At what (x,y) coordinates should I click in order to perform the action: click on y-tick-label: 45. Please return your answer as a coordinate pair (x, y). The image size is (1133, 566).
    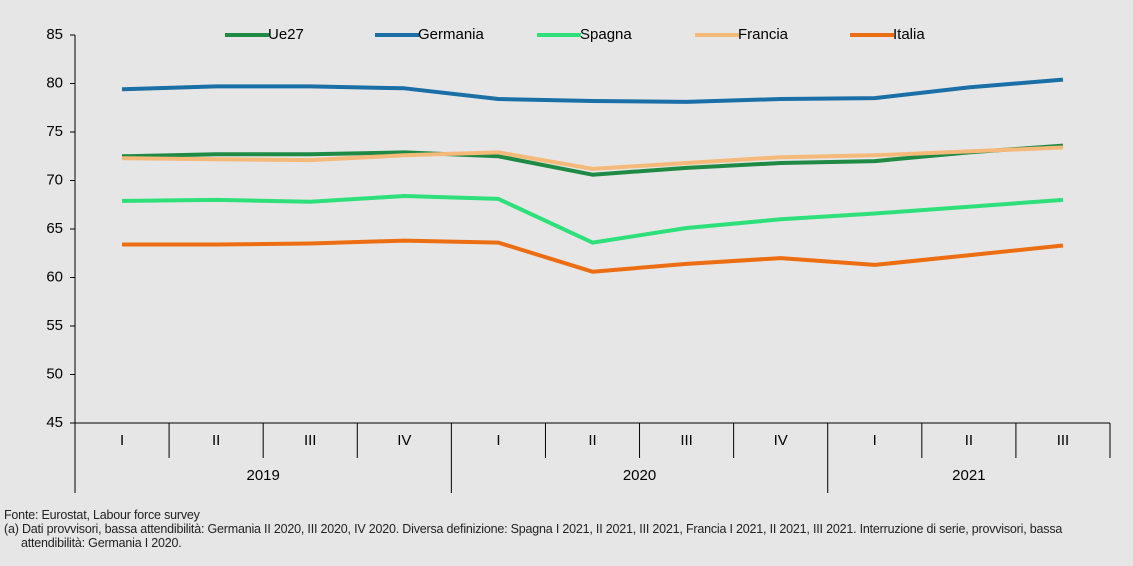
    Looking at the image, I should click on (54, 422).